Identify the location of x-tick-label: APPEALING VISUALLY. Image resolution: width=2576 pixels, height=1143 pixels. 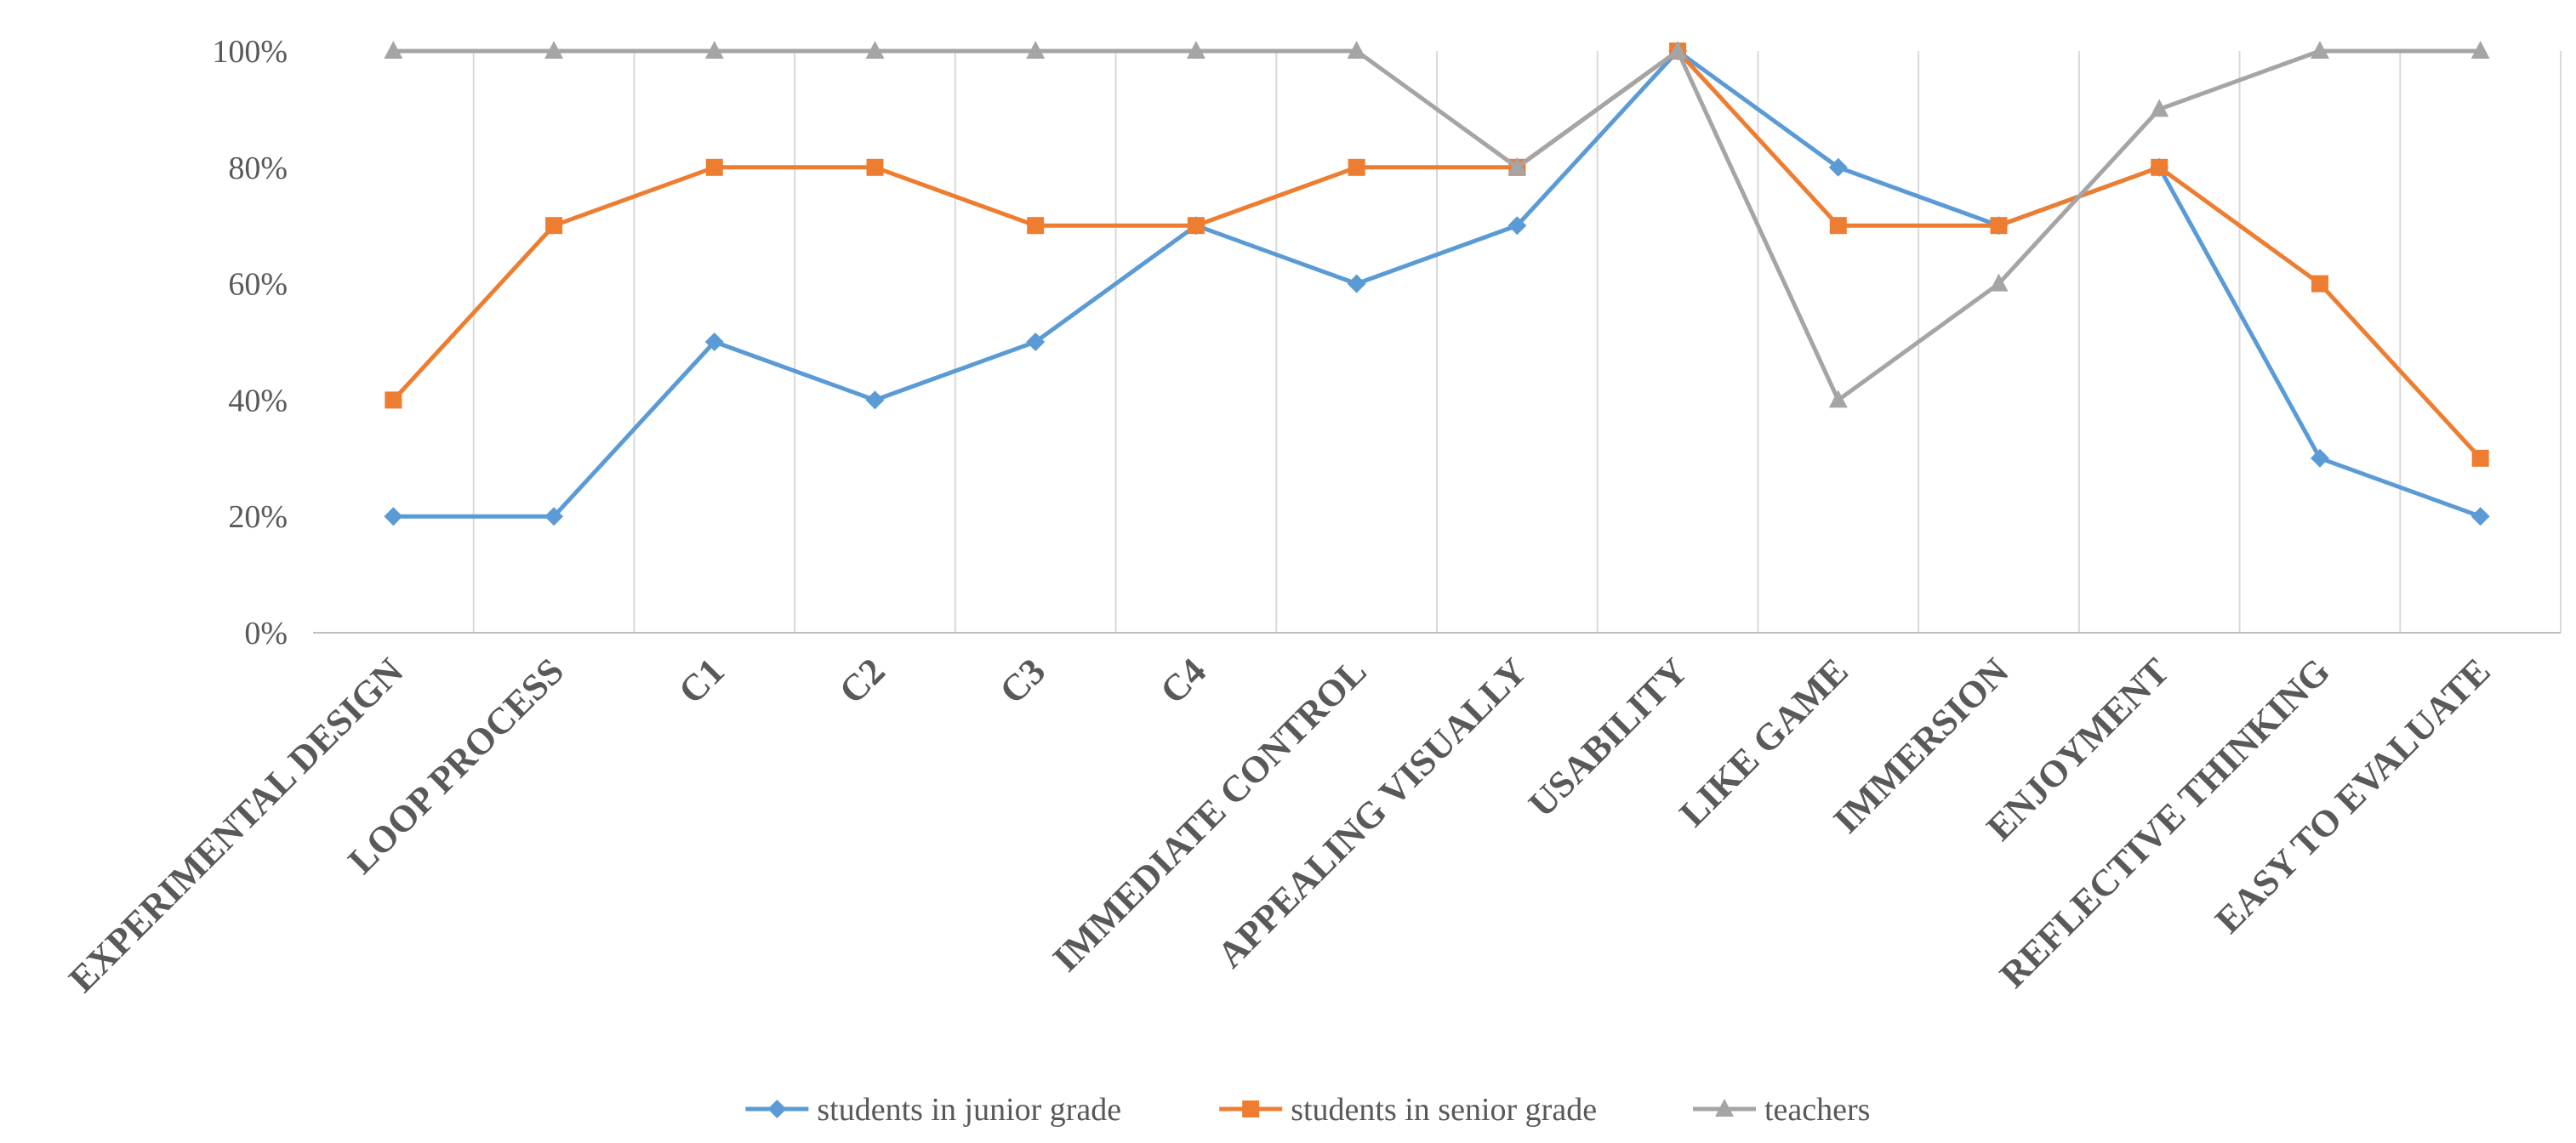
(1372, 812).